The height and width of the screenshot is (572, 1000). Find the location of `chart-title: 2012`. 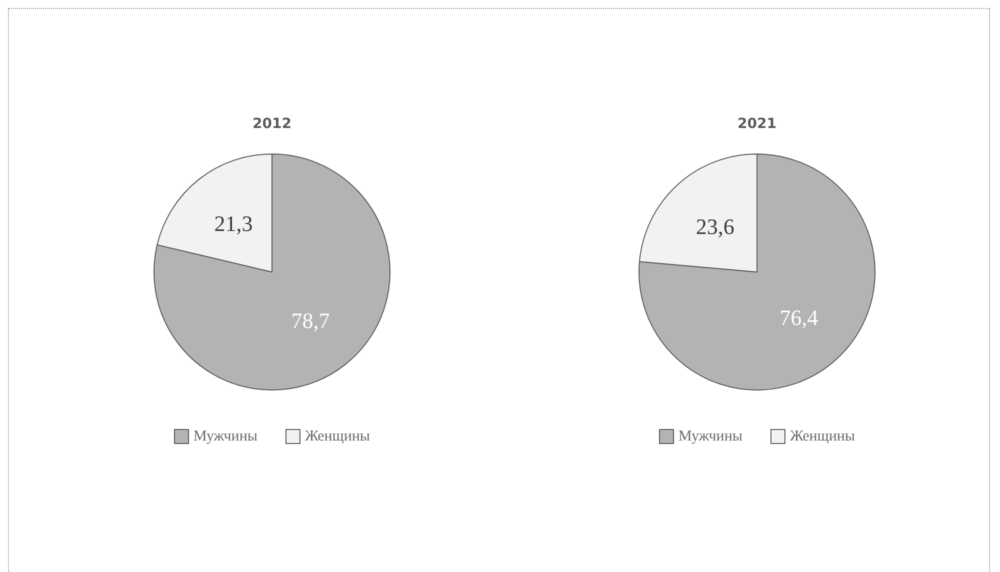

chart-title: 2012 is located at coordinates (272, 124).